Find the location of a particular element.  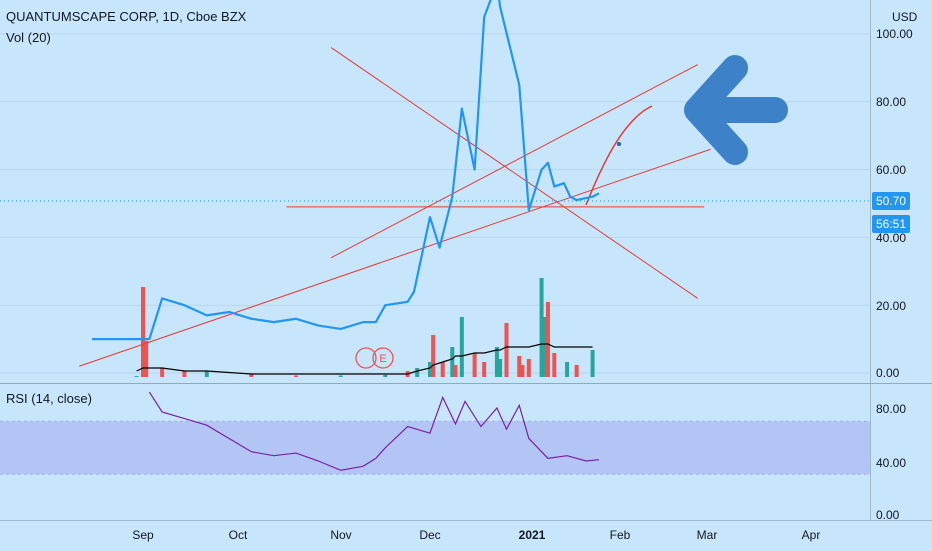

earnings-marker-label: E is located at coordinates (382, 359).